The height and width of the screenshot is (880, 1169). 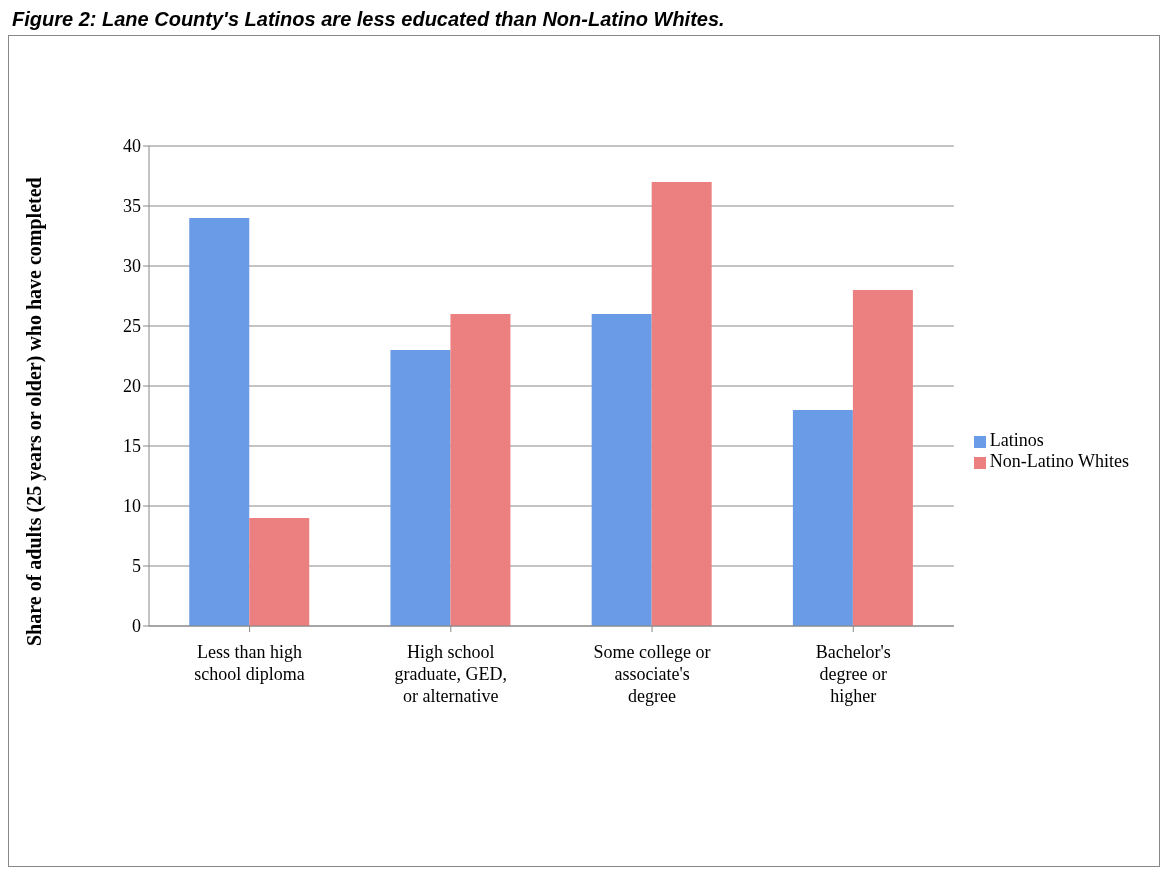 What do you see at coordinates (369, 19) in the screenshot?
I see `chart-title: Figure 2: Lane County's Latinos are less educated than Non-Latino Whites.` at bounding box center [369, 19].